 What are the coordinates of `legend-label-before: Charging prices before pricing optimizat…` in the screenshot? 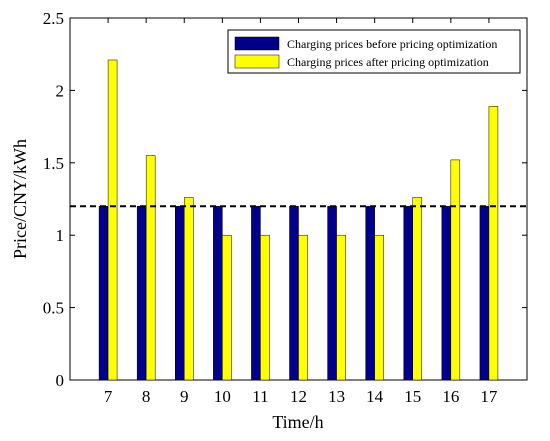 It's located at (392, 44).